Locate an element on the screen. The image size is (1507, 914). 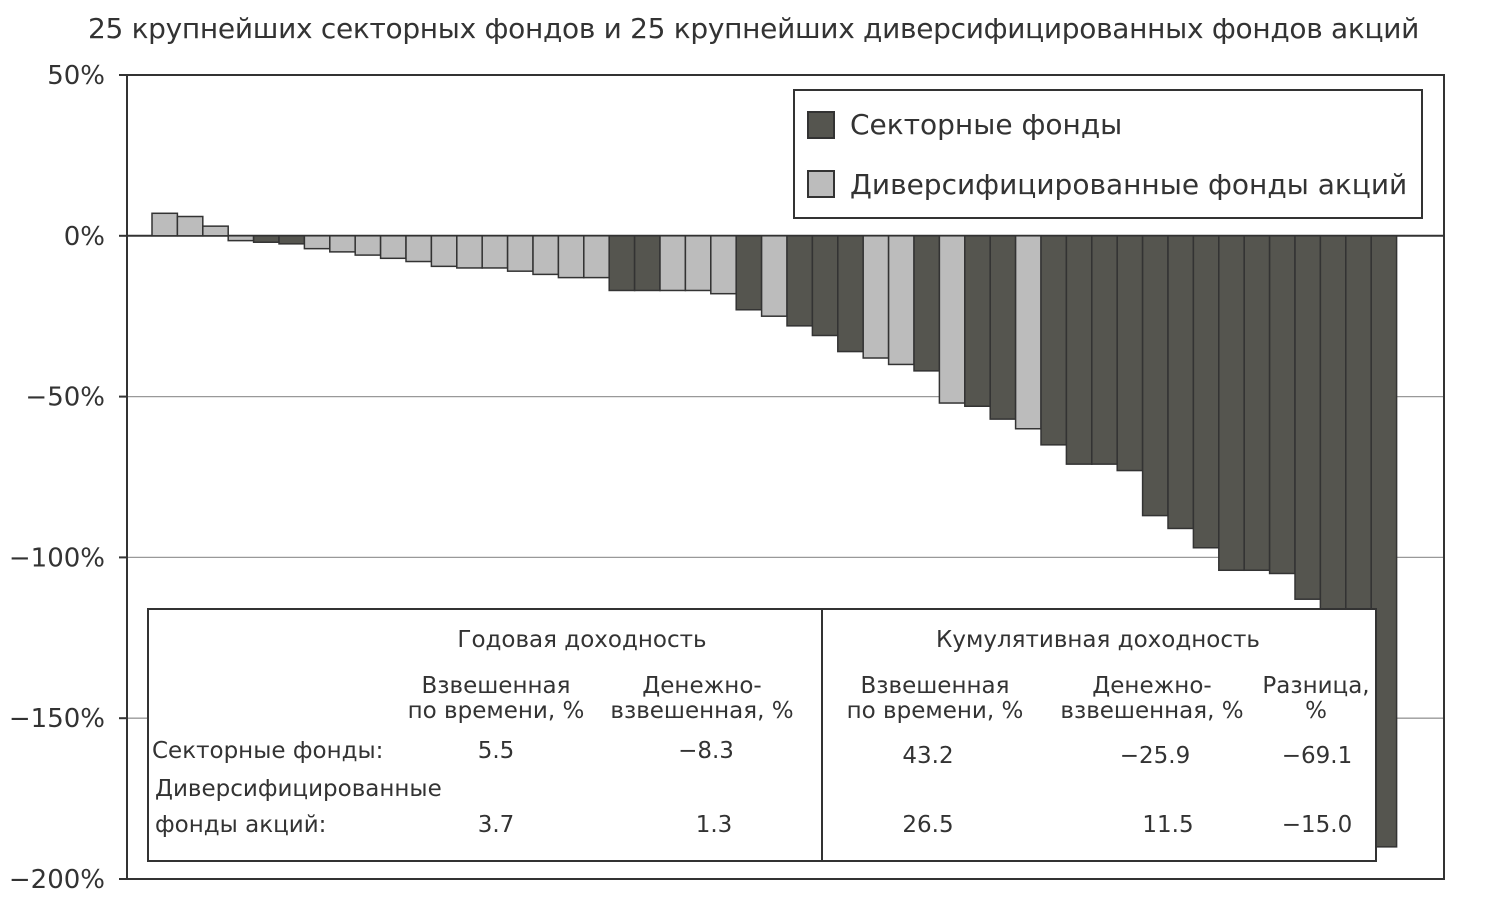
col-cum-time-1: Взвешенная is located at coordinates (935, 686).